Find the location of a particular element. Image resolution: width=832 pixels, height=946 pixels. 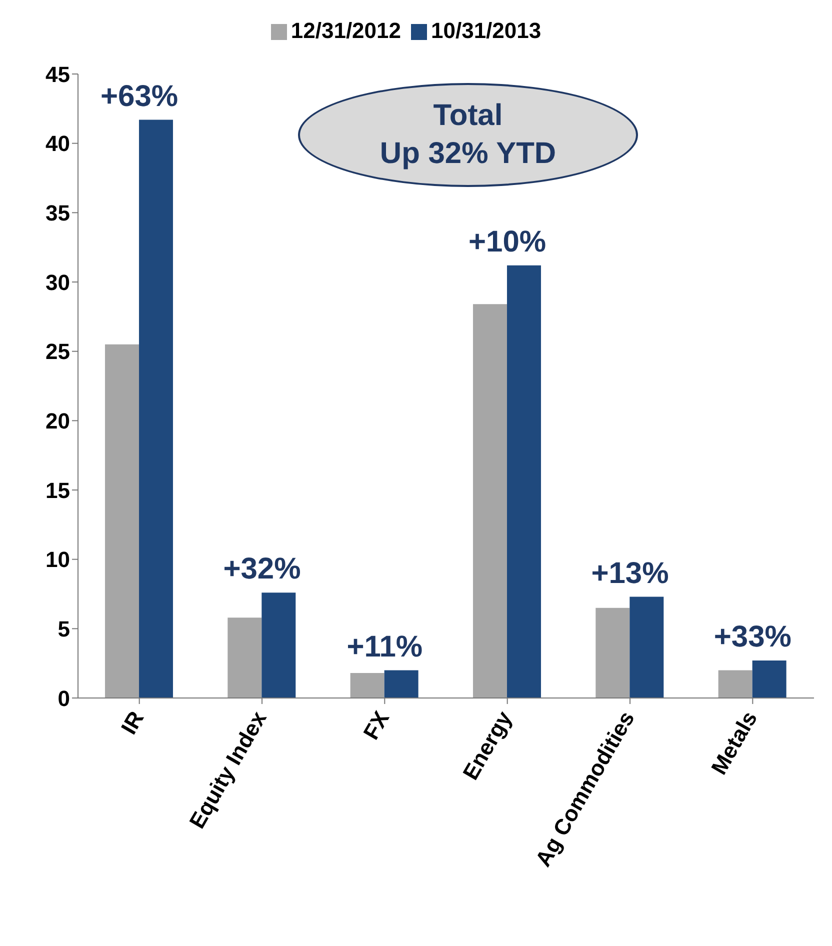

y-tick-label: 10 is located at coordinates (58, 559).